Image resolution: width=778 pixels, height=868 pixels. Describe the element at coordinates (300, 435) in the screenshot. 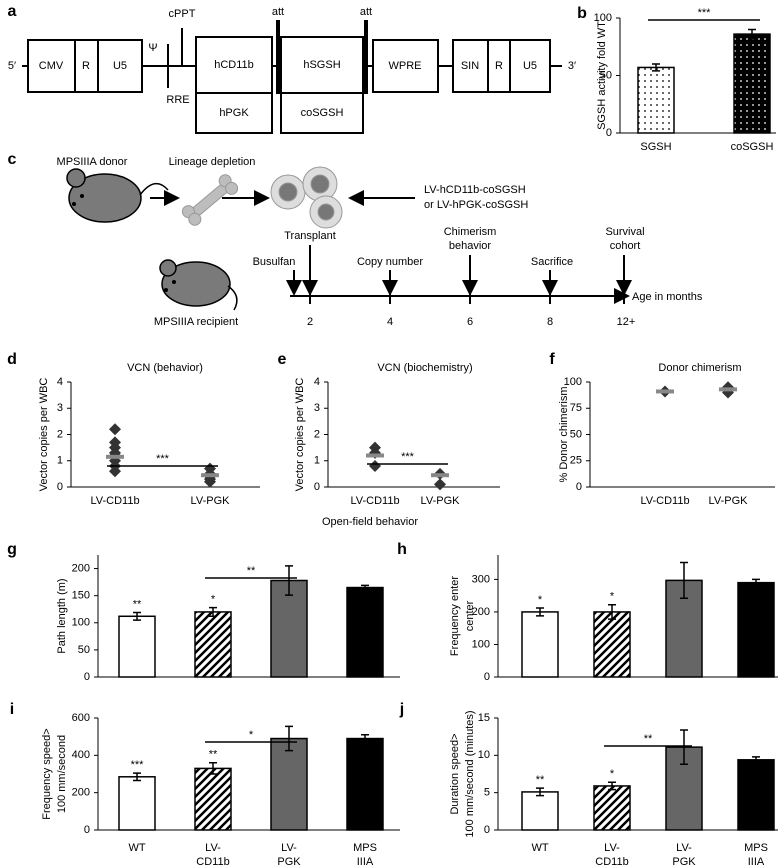

I see `y-axis-label: Vector copies per WBC` at that location.